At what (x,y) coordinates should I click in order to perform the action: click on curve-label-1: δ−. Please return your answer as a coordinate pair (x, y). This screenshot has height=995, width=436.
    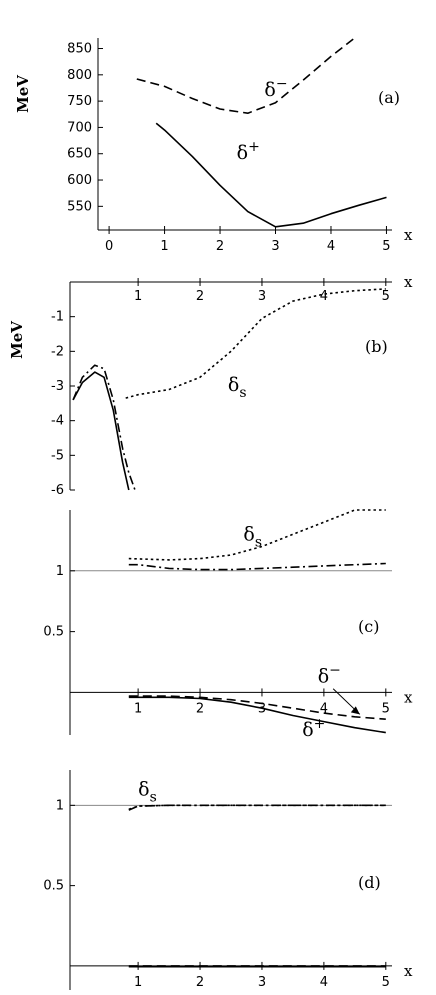
    Looking at the image, I should click on (329, 675).